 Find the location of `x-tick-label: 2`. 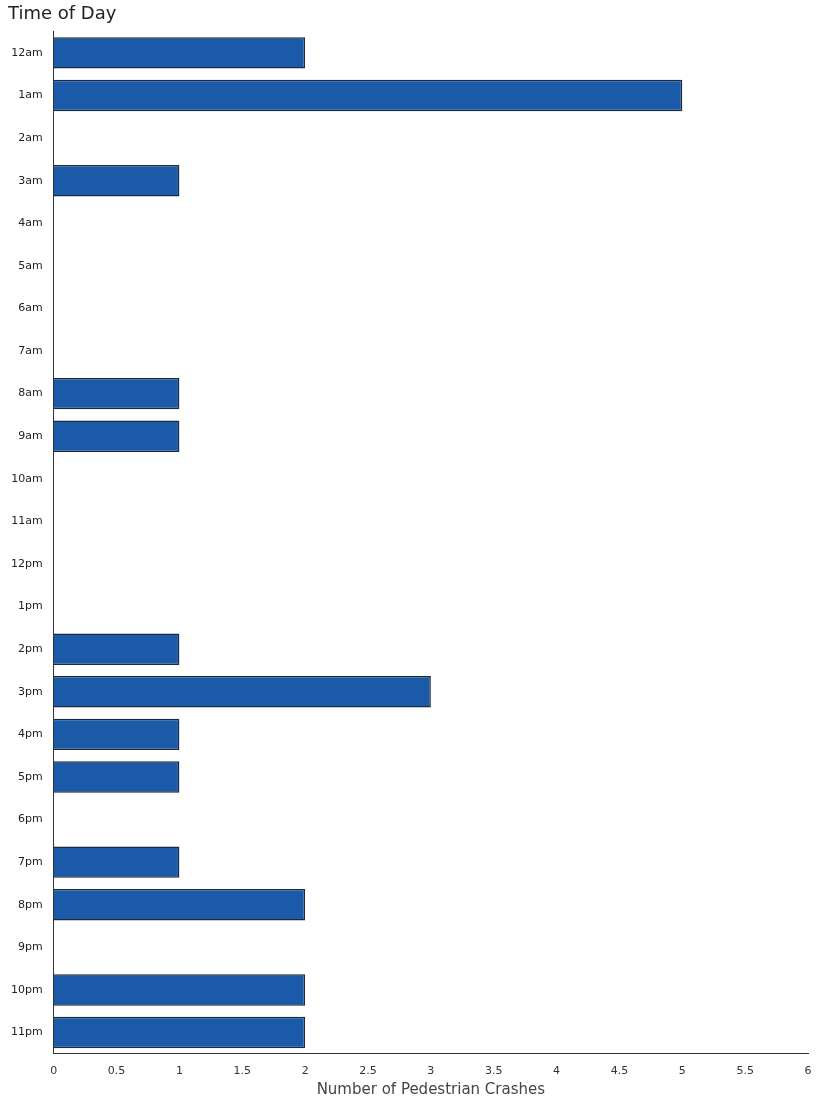

x-tick-label: 2 is located at coordinates (305, 1071).